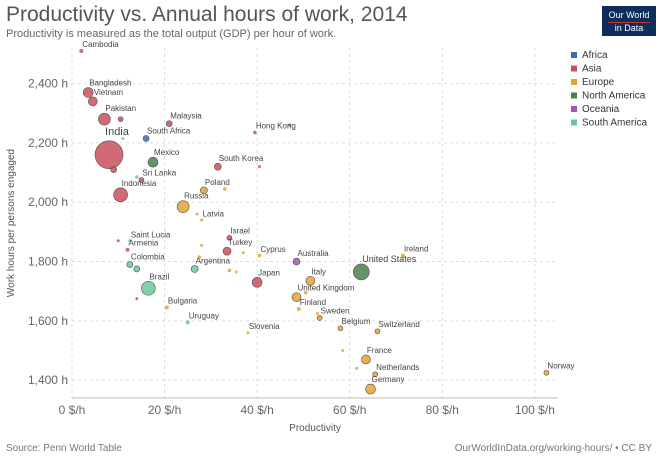  Describe the element at coordinates (100, 44) in the screenshot. I see `point-label: Cambodia` at that location.